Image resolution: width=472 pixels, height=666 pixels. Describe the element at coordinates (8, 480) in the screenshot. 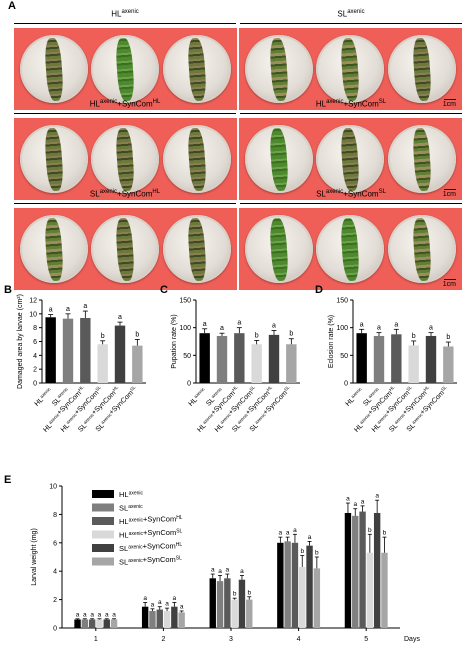

I see `panel-e-letter: E` at that location.